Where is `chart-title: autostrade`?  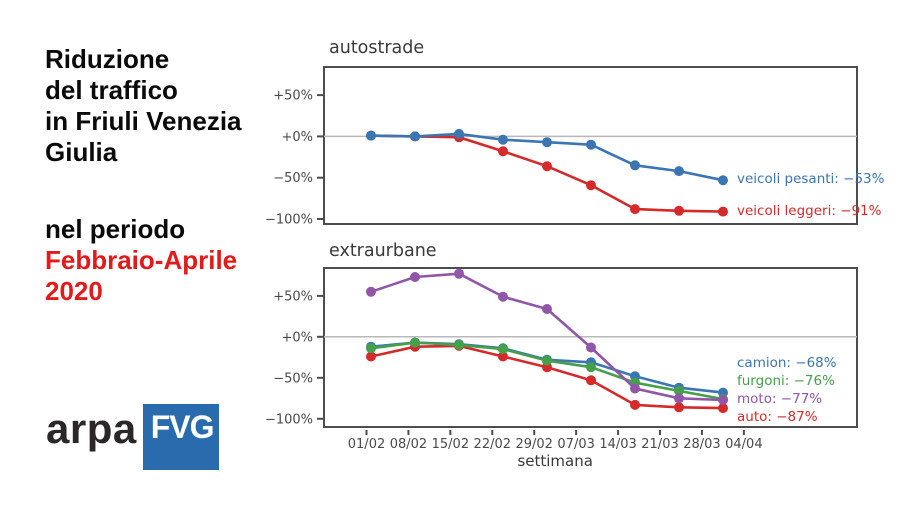
chart-title: autostrade is located at coordinates (376, 48).